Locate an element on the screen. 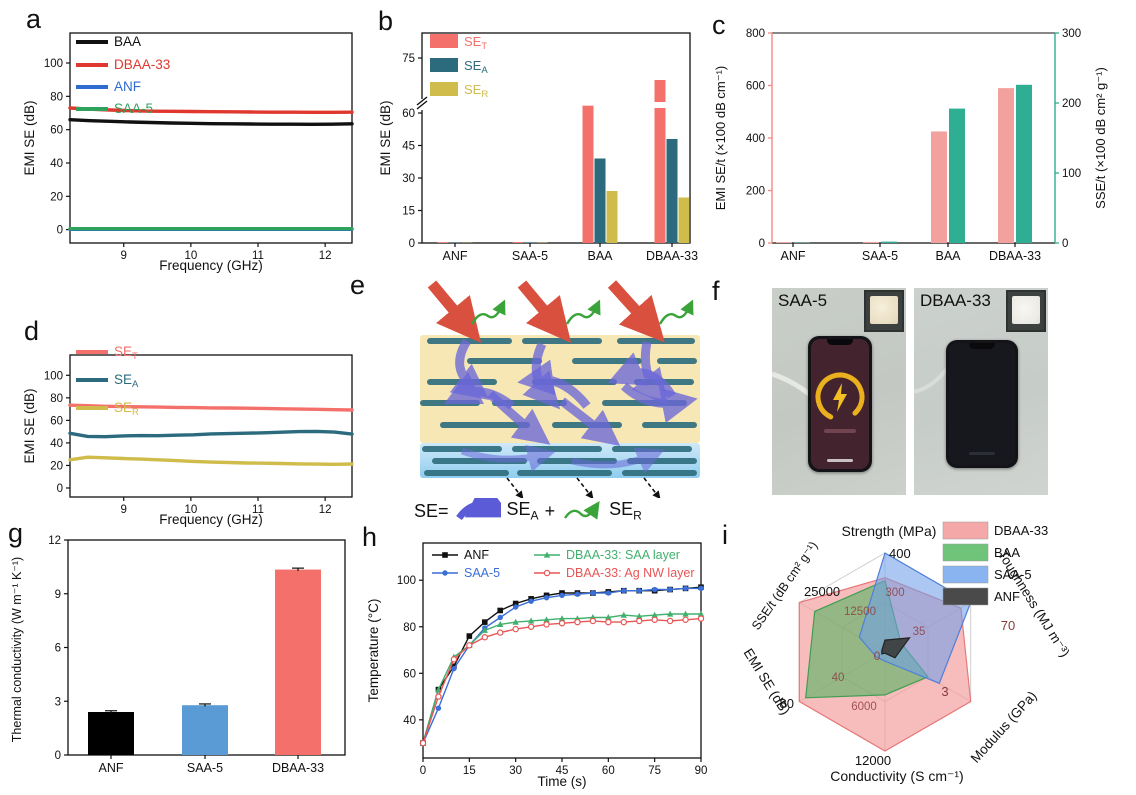 This screenshot has width=1136, height=795. series-line-T is located at coordinates (211, 407).